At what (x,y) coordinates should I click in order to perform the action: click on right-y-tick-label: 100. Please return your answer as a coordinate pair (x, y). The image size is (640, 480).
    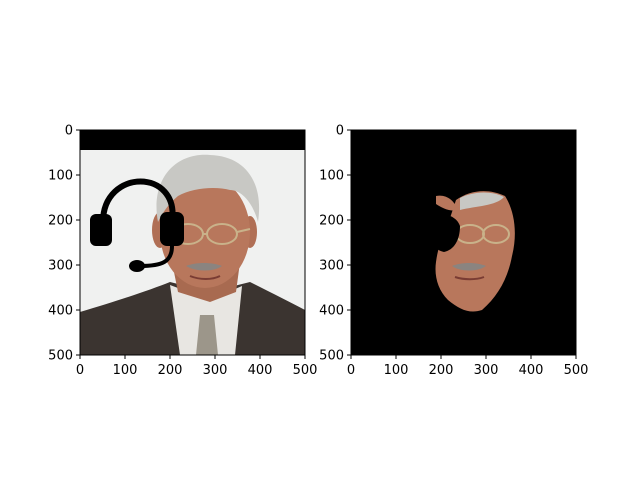
    Looking at the image, I should click on (331, 176).